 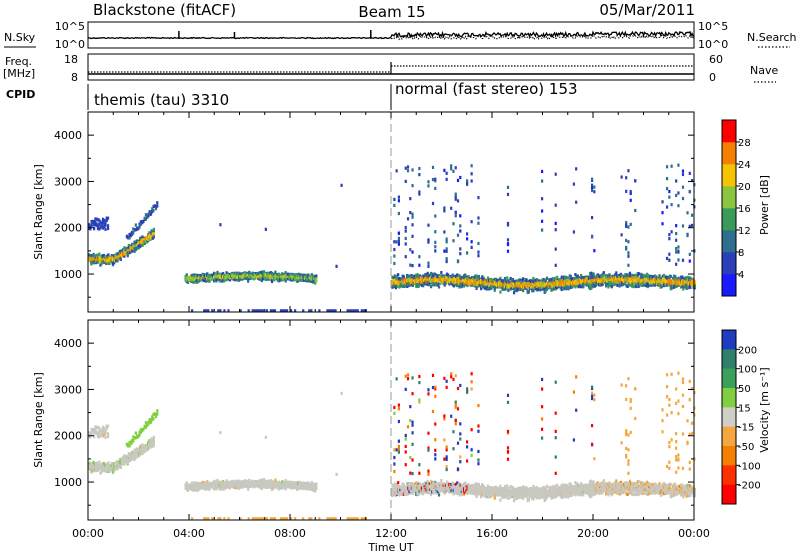 What do you see at coordinates (71, 59) in the screenshot?
I see `freq-tick-top: 18` at bounding box center [71, 59].